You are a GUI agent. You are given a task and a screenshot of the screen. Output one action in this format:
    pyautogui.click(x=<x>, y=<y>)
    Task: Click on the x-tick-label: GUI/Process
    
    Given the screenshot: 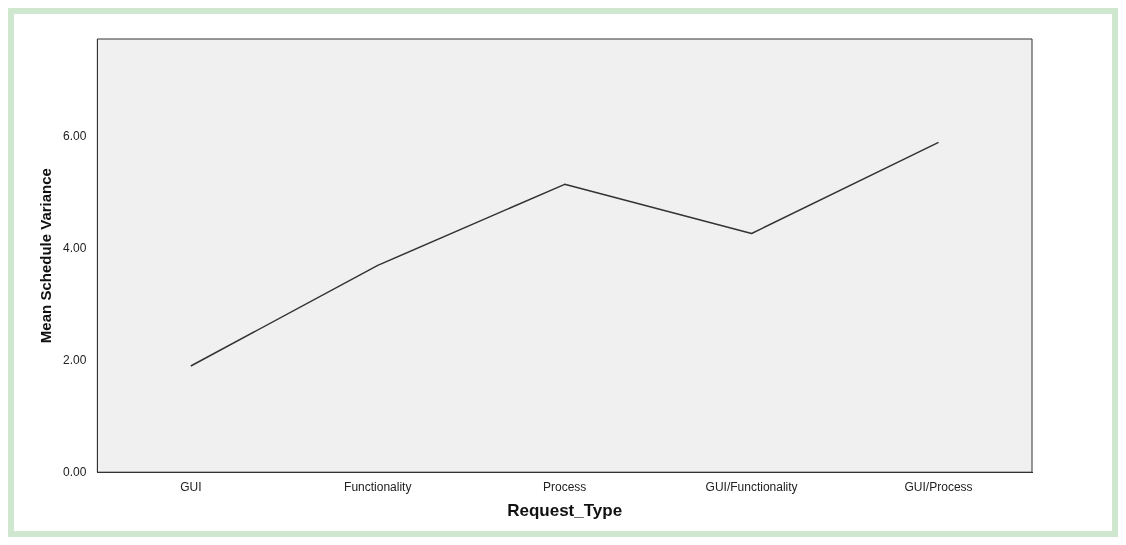 What is the action you would take?
    pyautogui.click(x=938, y=486)
    